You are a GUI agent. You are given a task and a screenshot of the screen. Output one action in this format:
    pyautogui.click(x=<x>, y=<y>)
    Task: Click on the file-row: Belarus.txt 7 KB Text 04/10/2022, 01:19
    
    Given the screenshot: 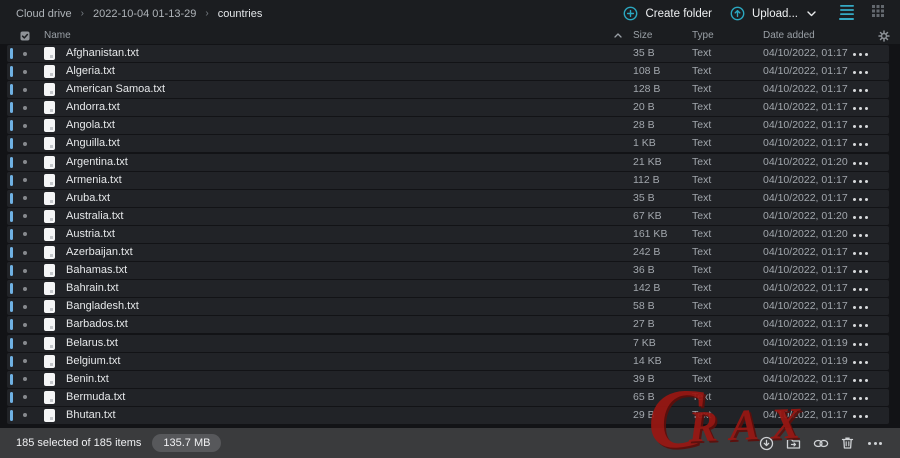 What is the action you would take?
    pyautogui.click(x=448, y=343)
    